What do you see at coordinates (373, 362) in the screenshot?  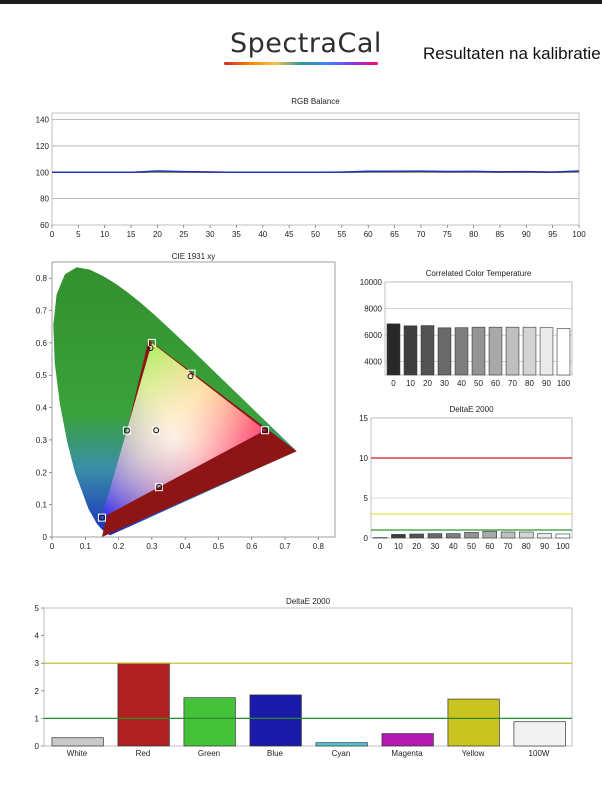 I see `y-tick-label: 4000` at bounding box center [373, 362].